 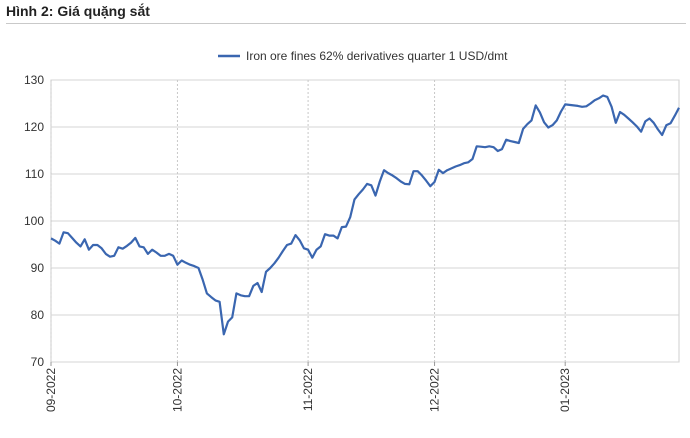 What do you see at coordinates (177, 390) in the screenshot?
I see `x-tick-label: 10-2022` at bounding box center [177, 390].